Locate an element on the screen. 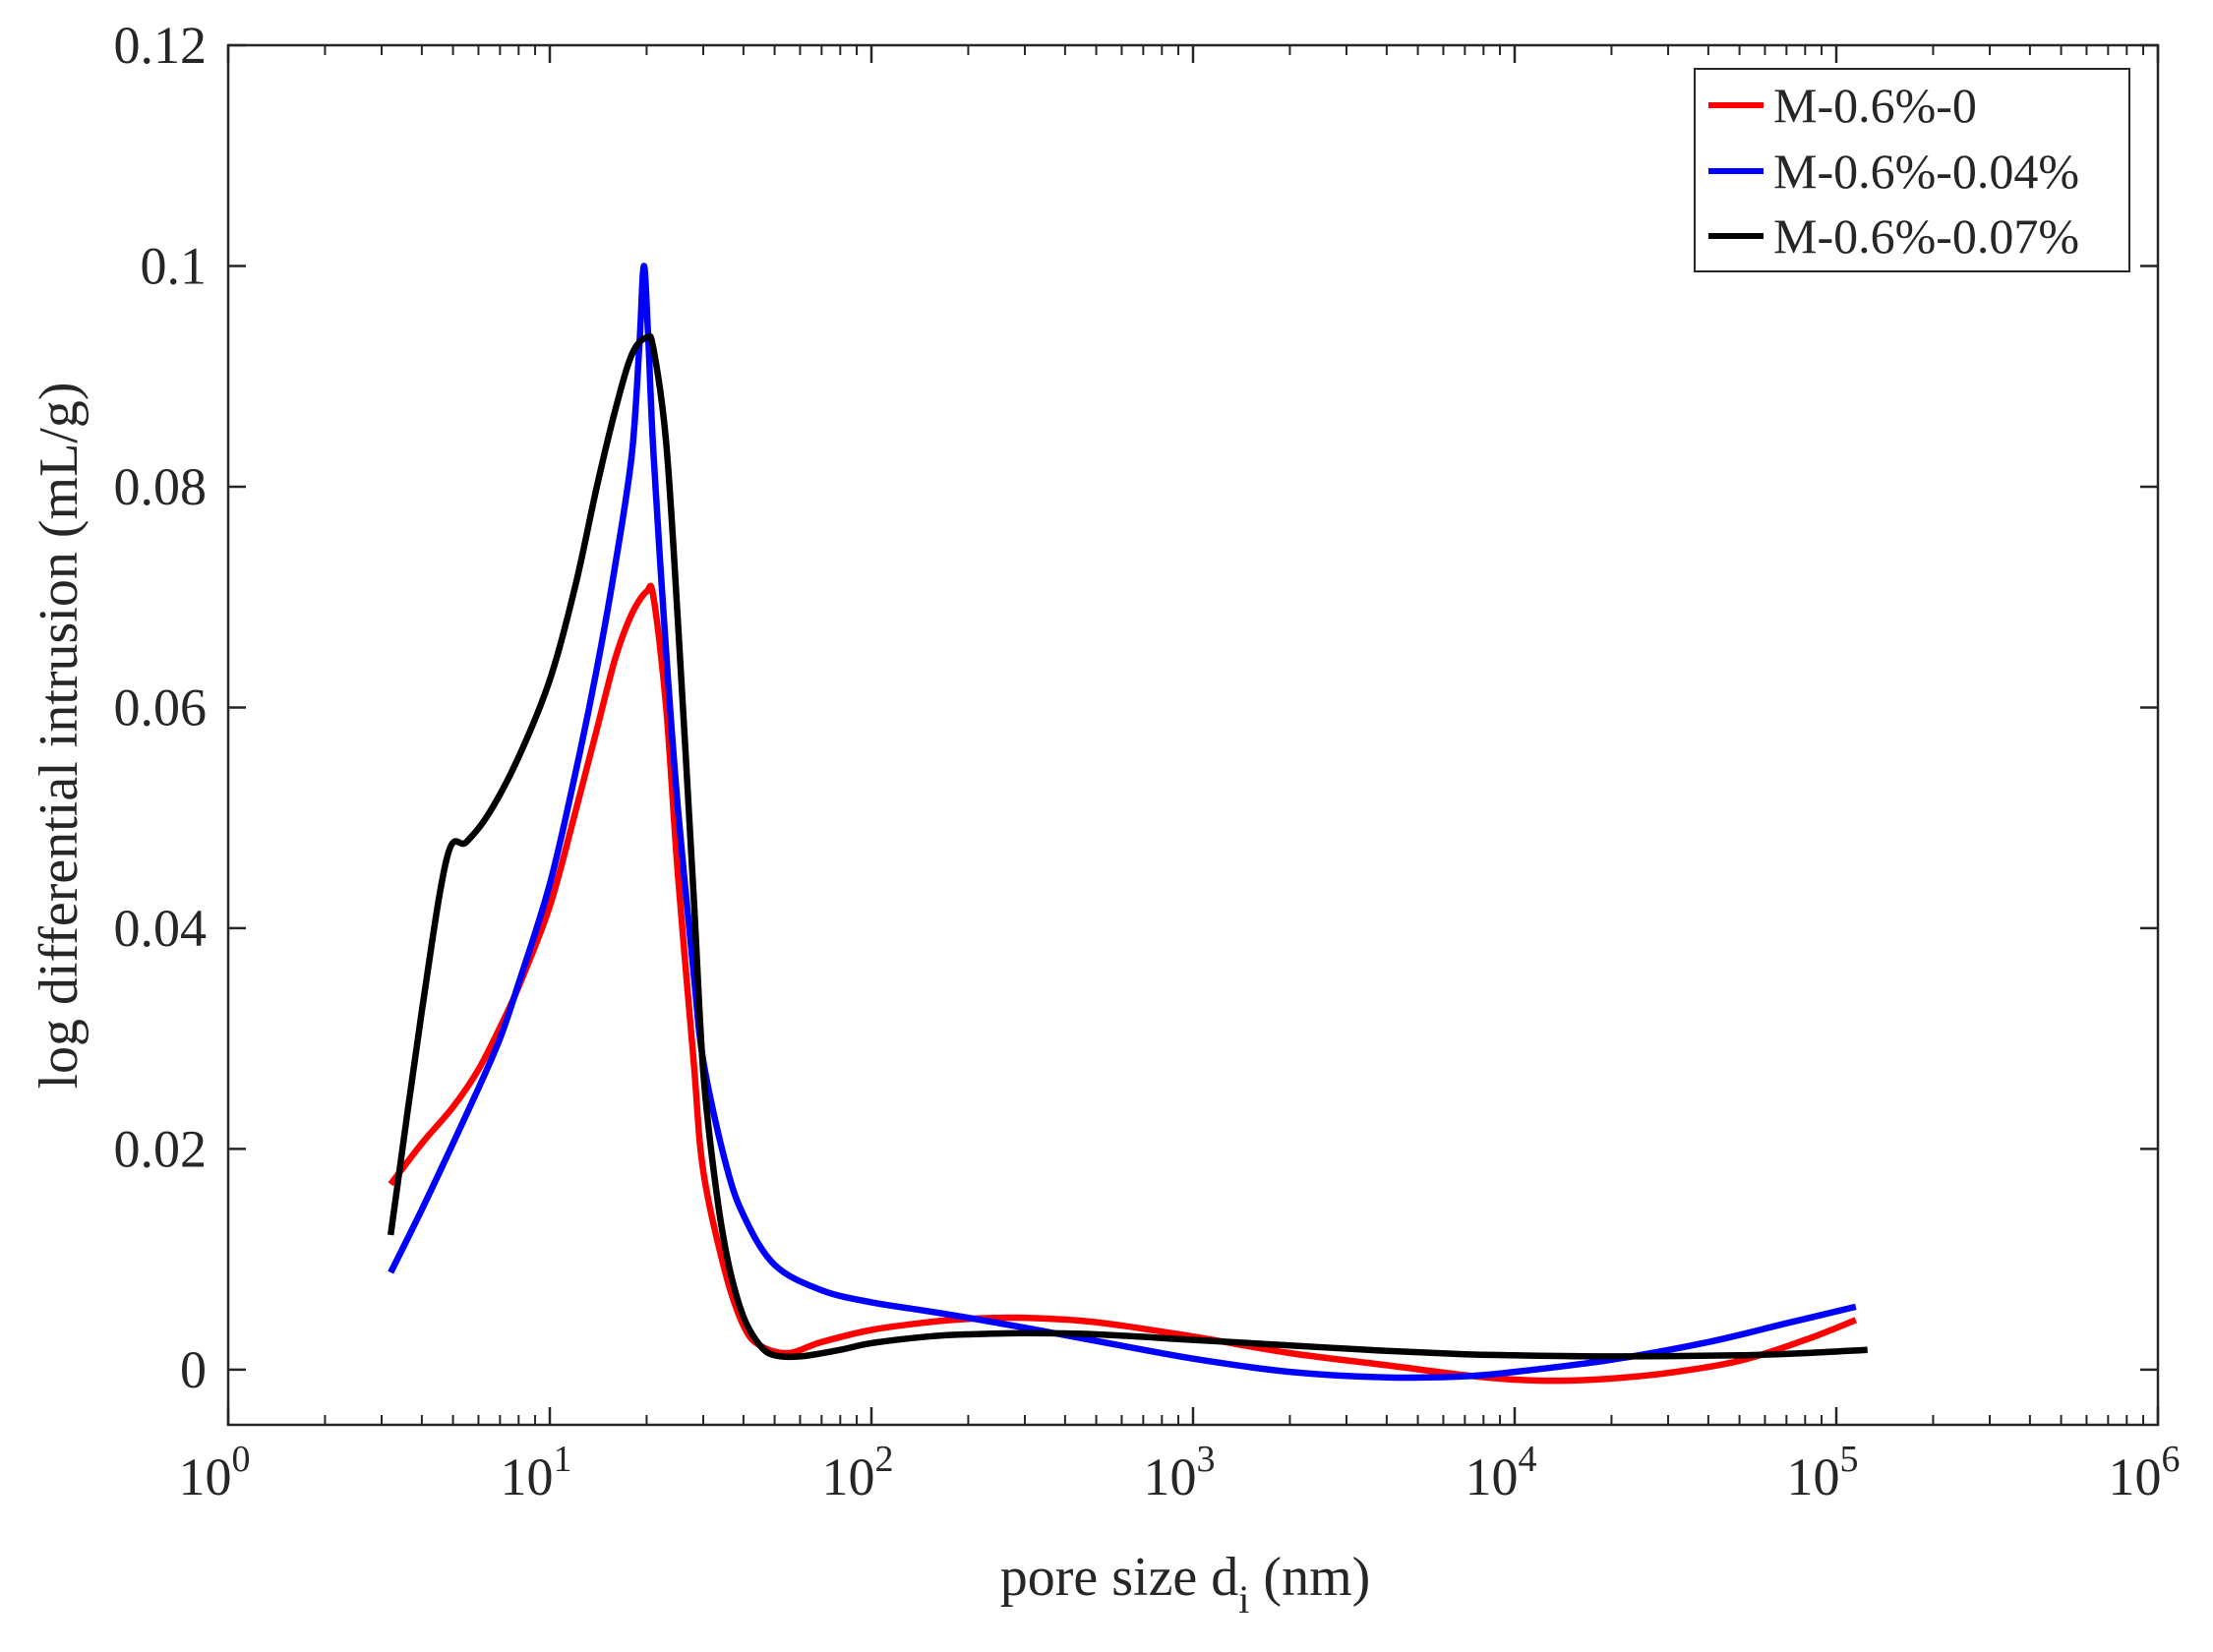 The width and height of the screenshot is (2213, 1652). x-tick-label-exponent: 6 is located at coordinates (2171, 1459).